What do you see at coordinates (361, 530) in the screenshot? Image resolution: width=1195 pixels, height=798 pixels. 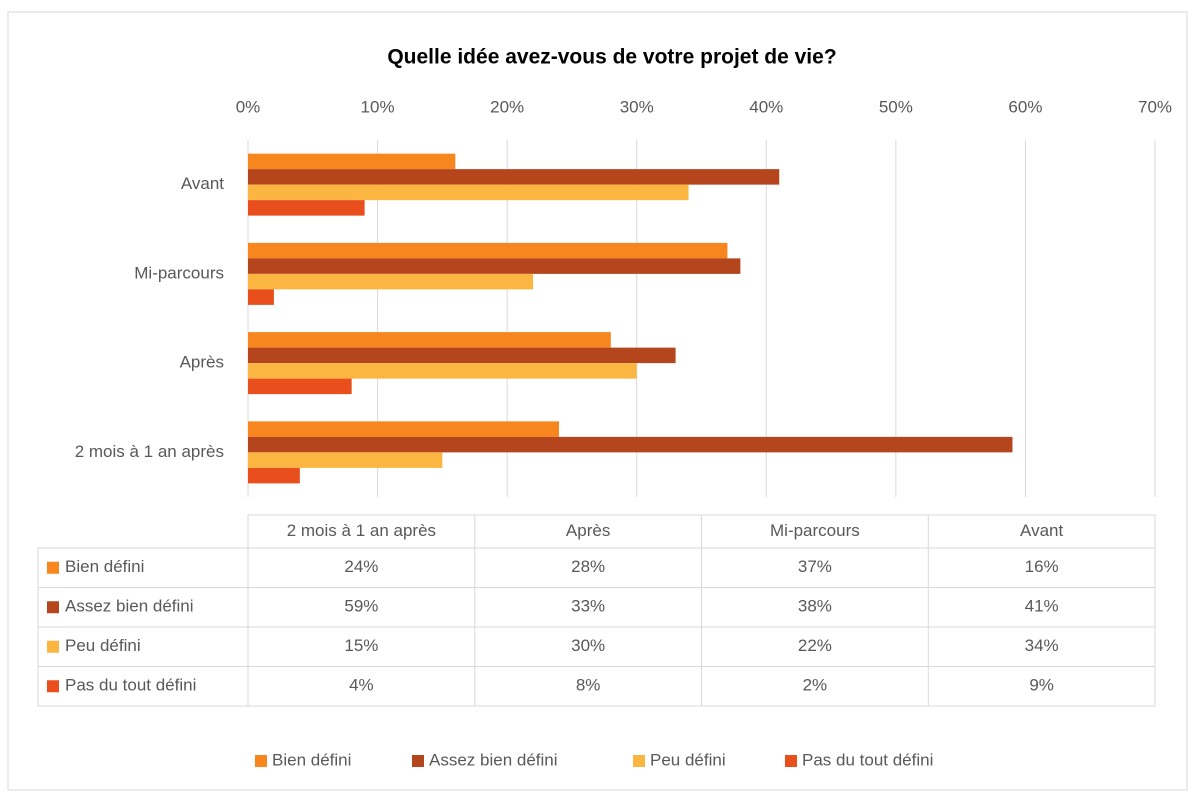 I see `table-header: 2 mois à 1 an après` at bounding box center [361, 530].